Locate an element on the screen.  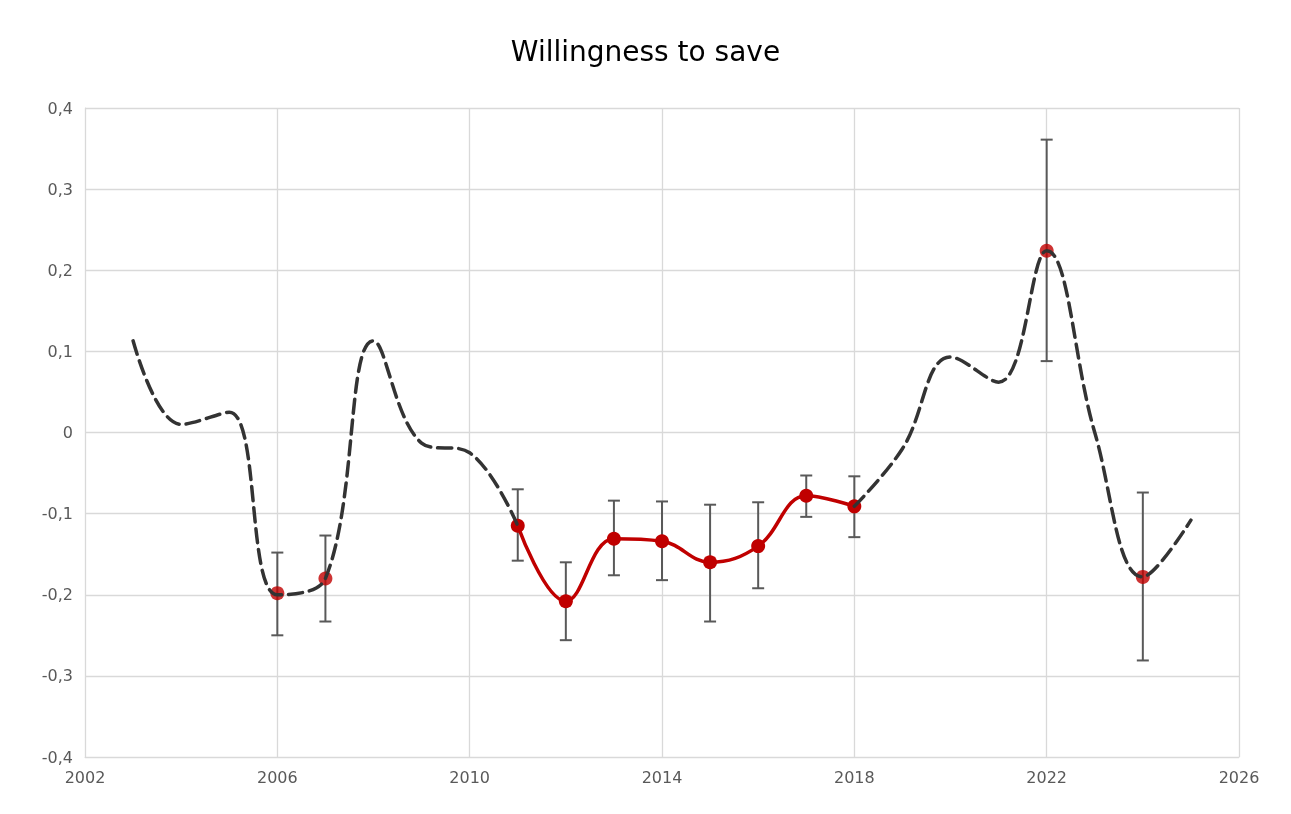
x-tick-label: 2018 is located at coordinates (854, 777).